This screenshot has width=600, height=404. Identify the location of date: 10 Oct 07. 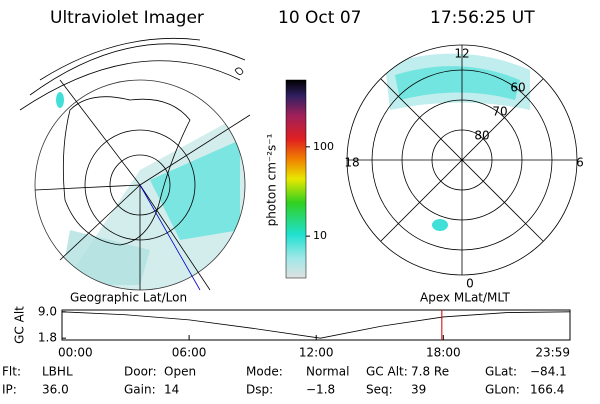
(319, 18).